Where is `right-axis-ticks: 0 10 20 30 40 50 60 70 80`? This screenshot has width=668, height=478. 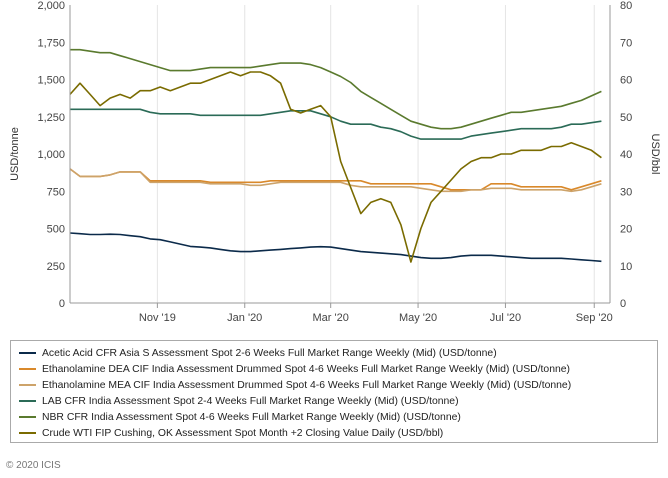 right-axis-ticks: 0 10 20 30 40 50 60 70 80 is located at coordinates (626, 155).